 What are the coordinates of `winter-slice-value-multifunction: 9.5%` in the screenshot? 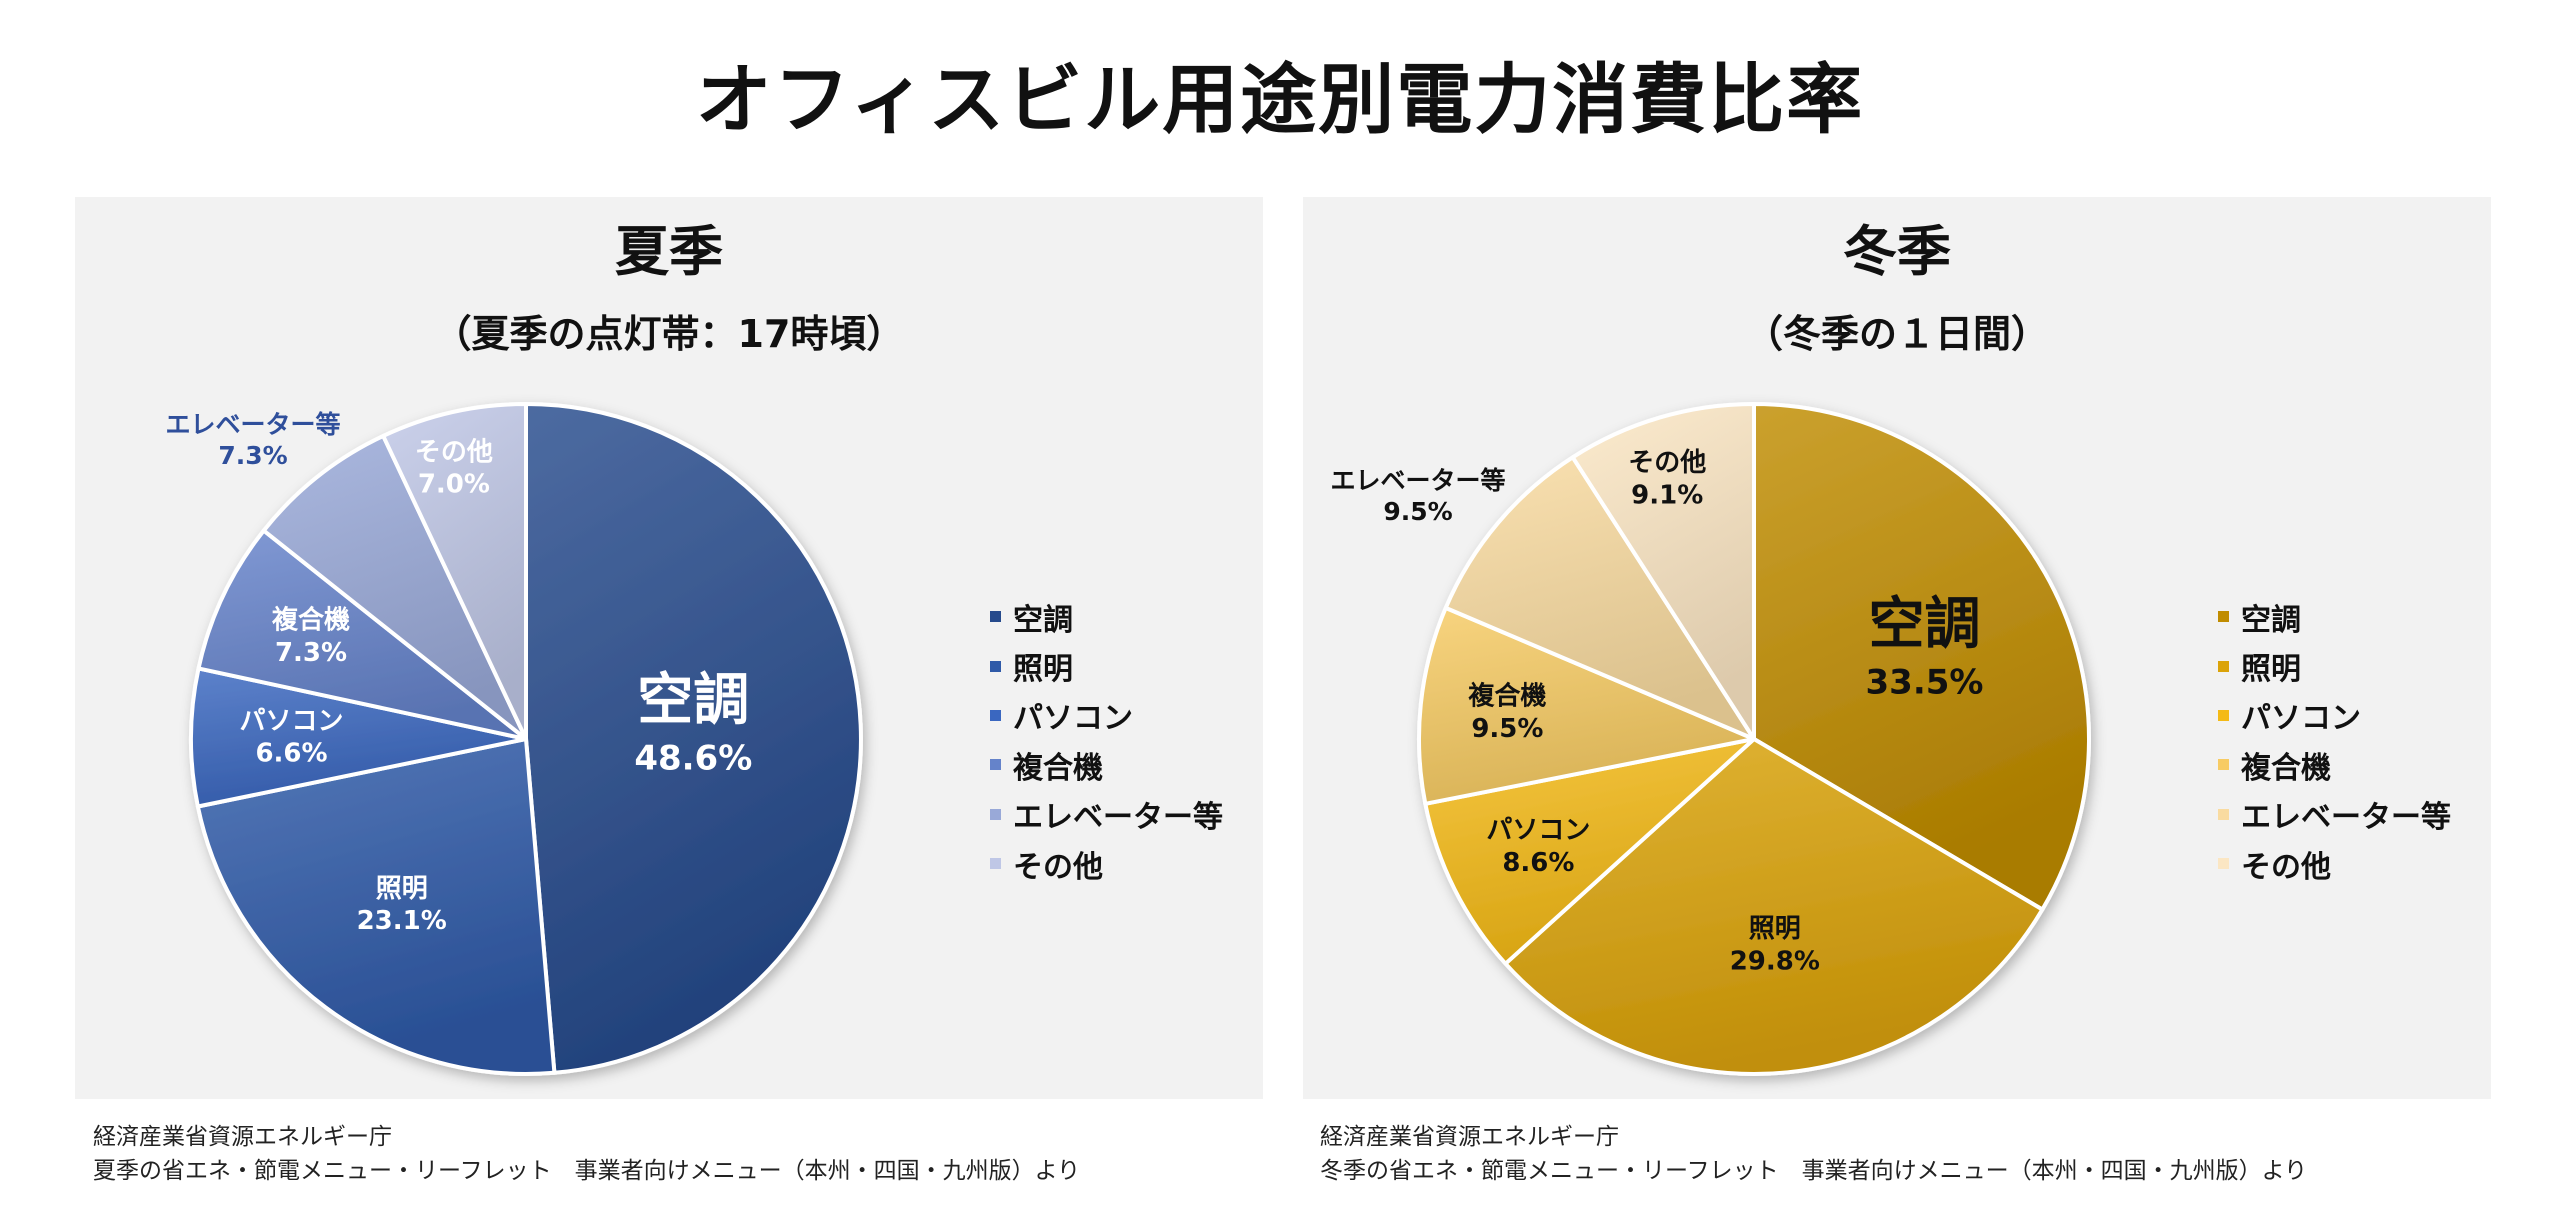 It's located at (1507, 729).